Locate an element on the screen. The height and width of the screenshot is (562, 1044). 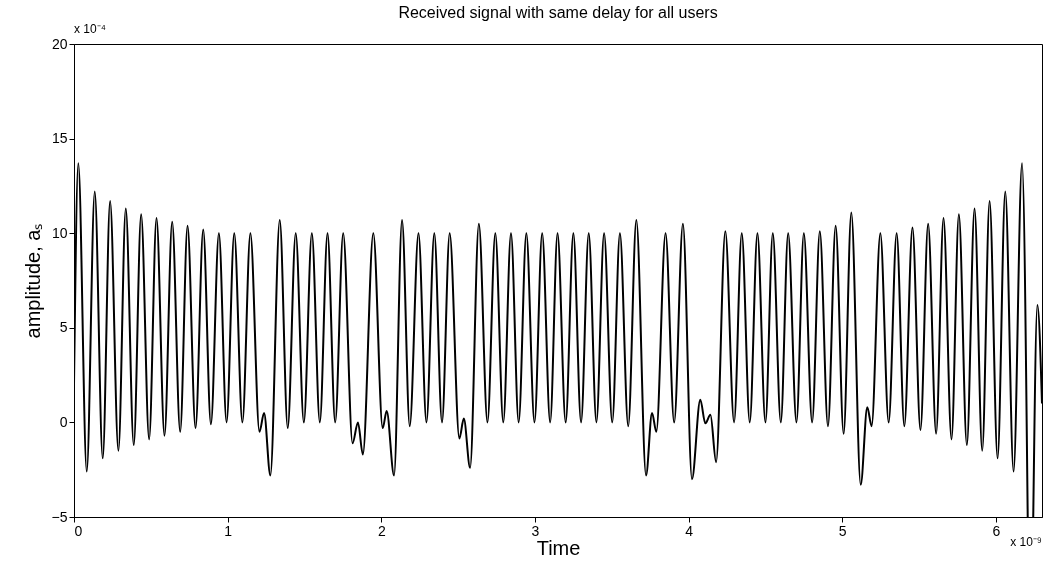
x-tick-label: 2 is located at coordinates (381, 530).